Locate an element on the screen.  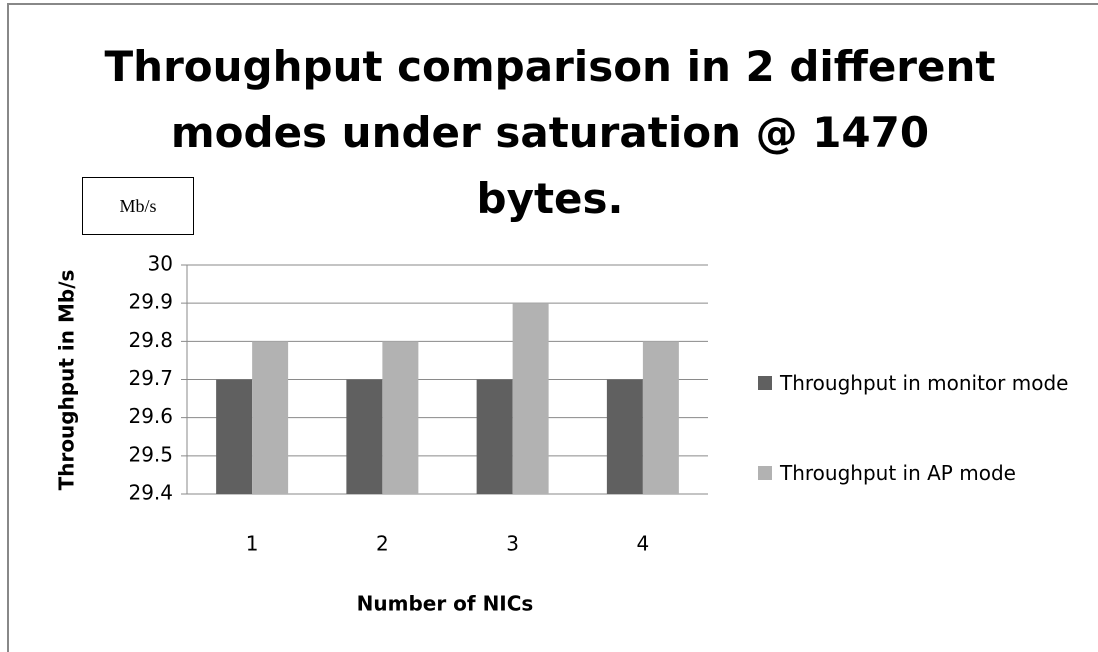
x-tick-label: 3 is located at coordinates (512, 544).